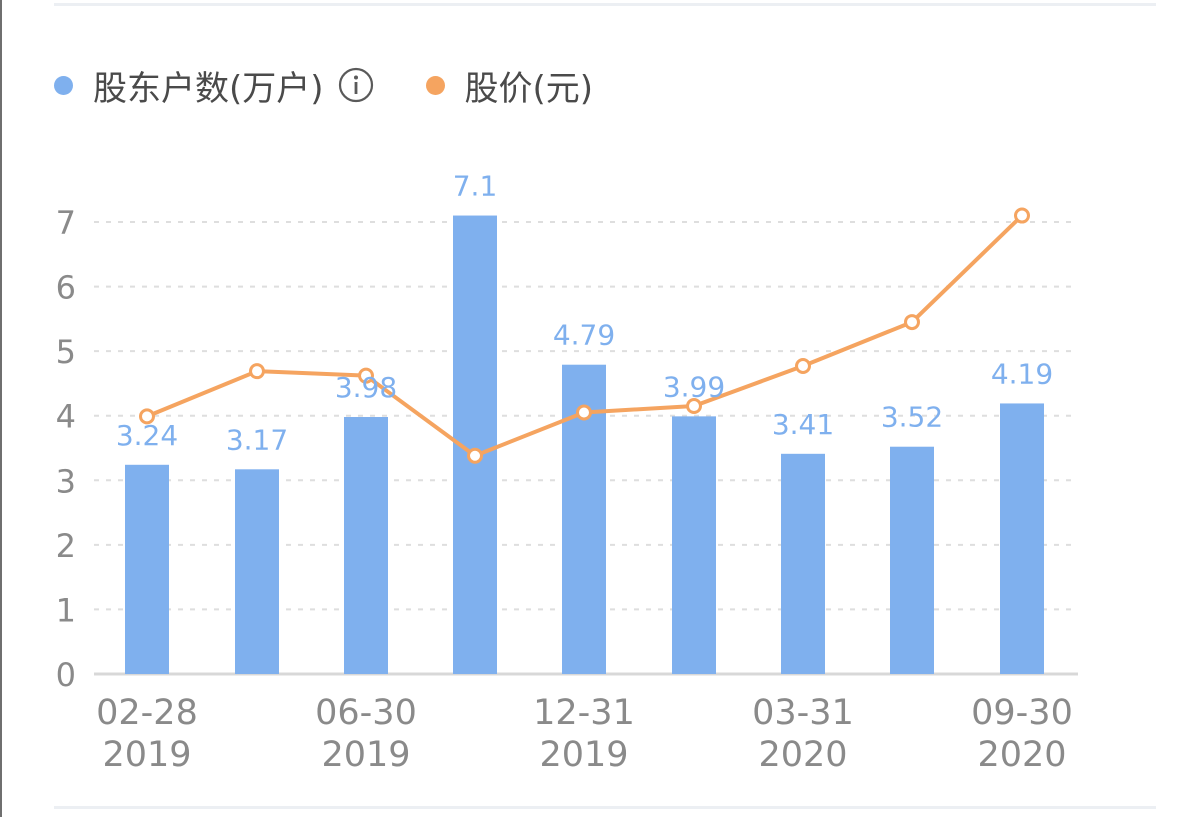 This screenshot has height=817, width=1200. Describe the element at coordinates (147, 435) in the screenshot. I see `bar-value-label: 3.24` at that location.